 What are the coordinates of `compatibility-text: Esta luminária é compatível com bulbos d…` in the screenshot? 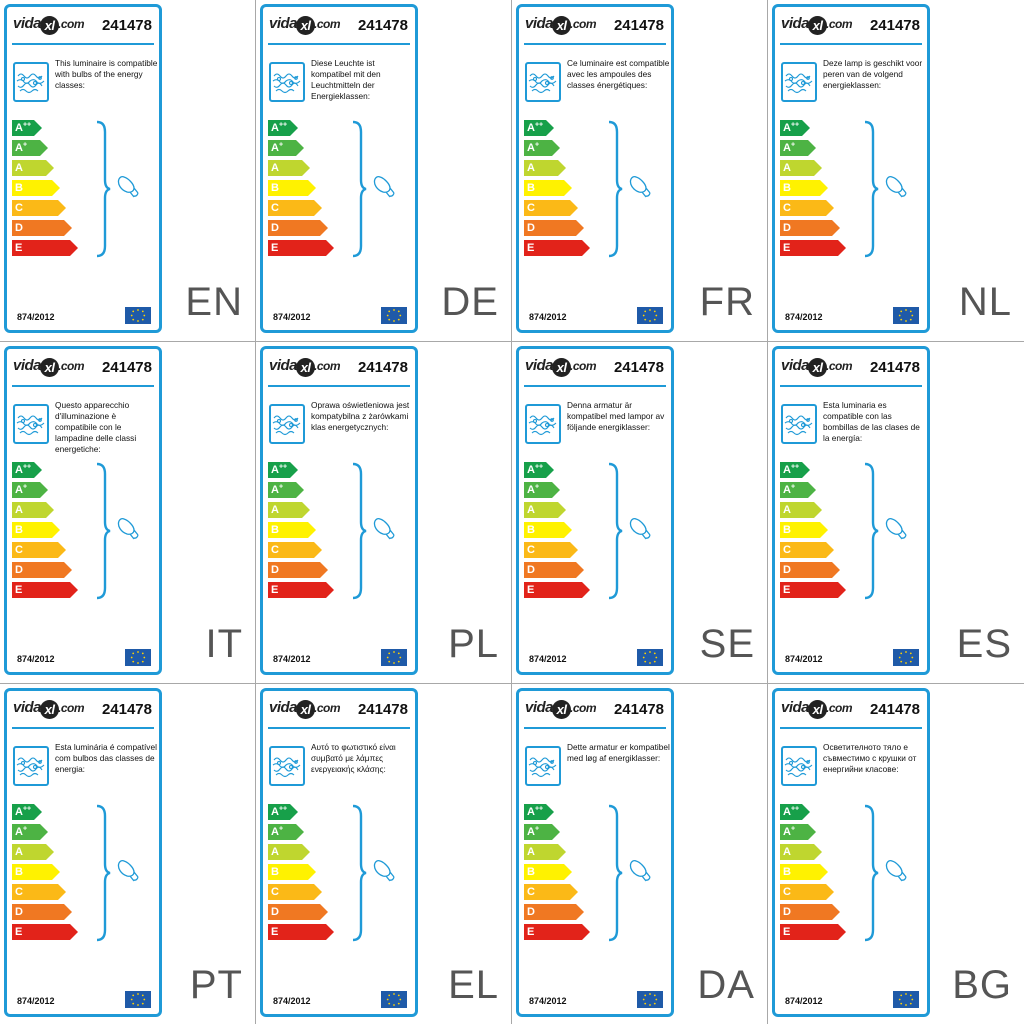 It's located at (106, 758).